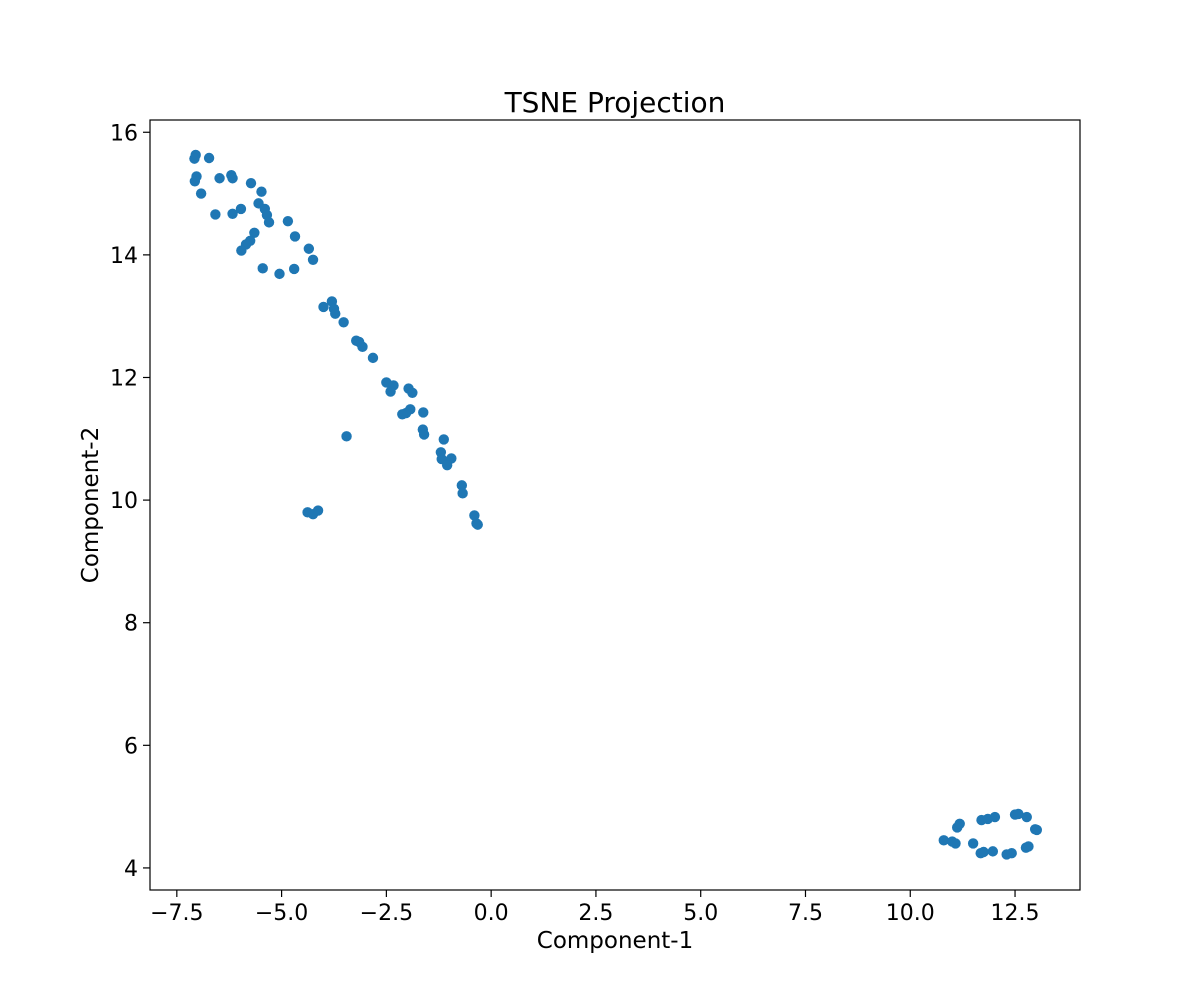 Image resolution: width=1200 pixels, height=1000 pixels. I want to click on y-tick-label: 8, so click(131, 624).